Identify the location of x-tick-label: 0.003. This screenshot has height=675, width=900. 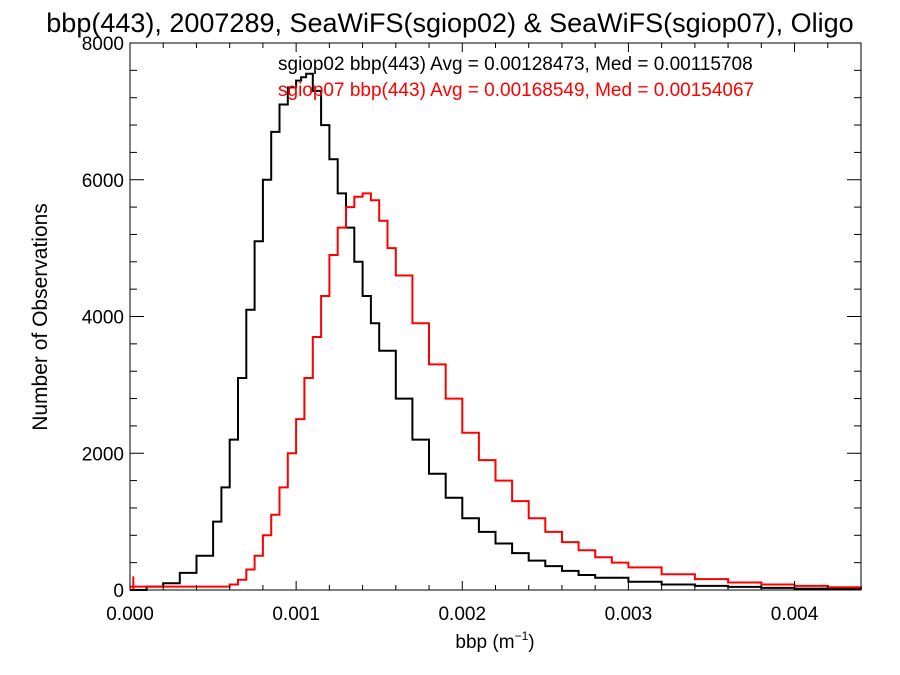
(629, 614).